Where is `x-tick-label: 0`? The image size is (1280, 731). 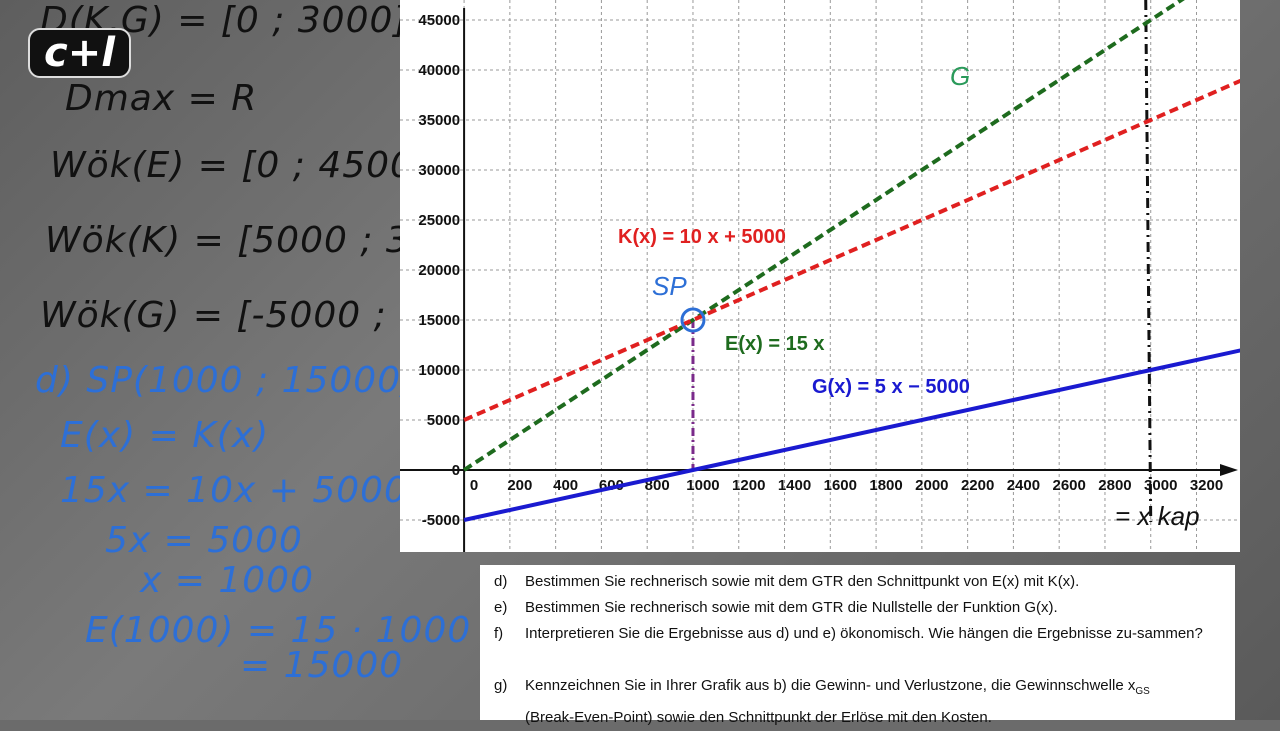 x-tick-label: 0 is located at coordinates (474, 485).